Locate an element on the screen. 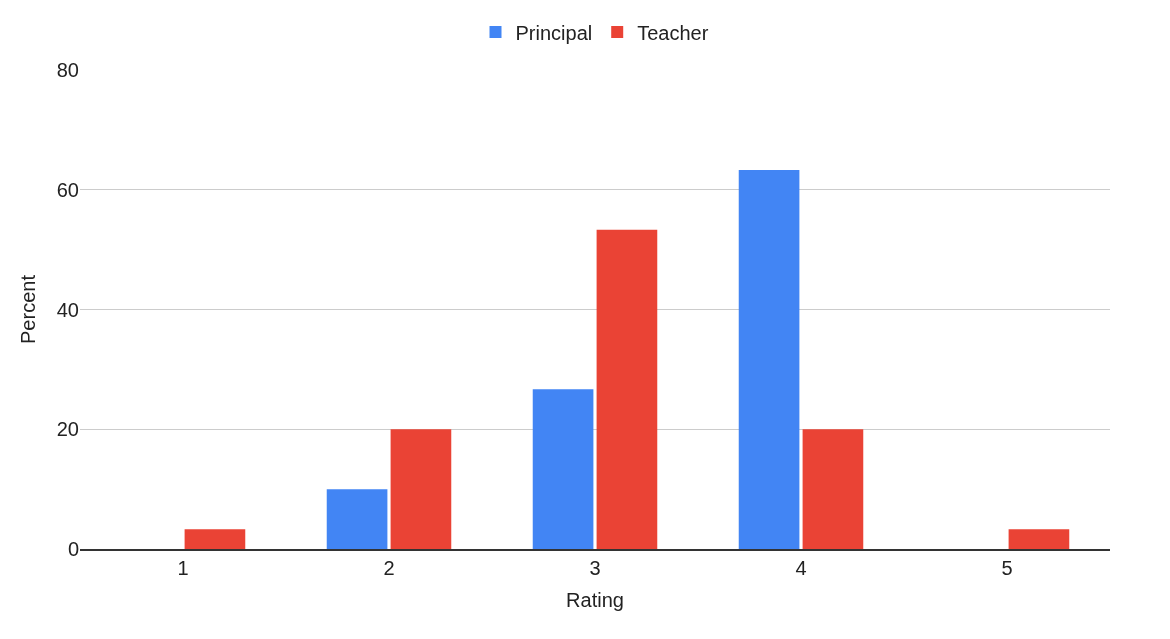 The image size is (1170, 639). y-tick-label: 0 is located at coordinates (73, 549).